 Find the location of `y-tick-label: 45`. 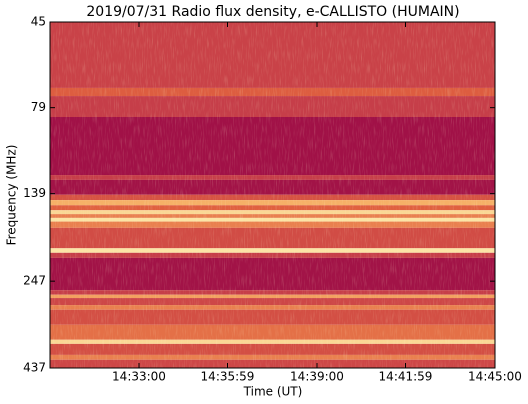

y-tick-label: 45 is located at coordinates (38, 22).